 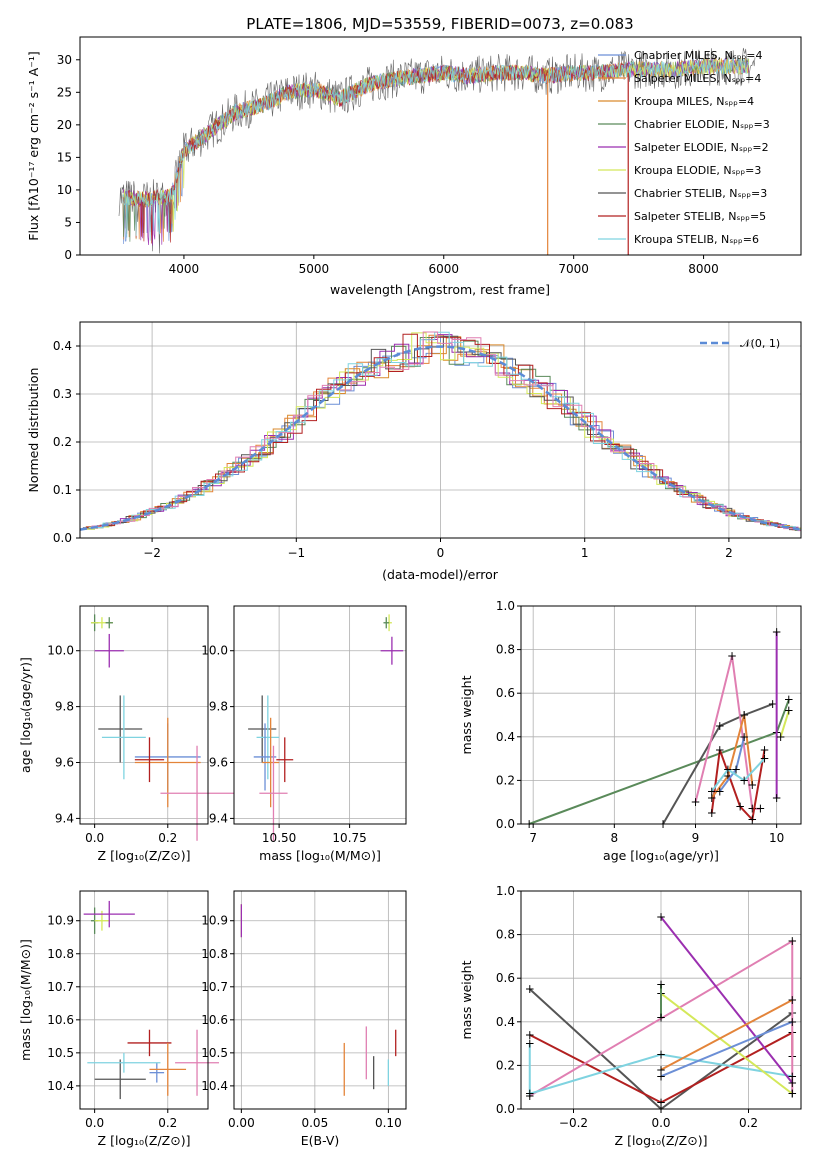 What do you see at coordinates (62, 394) in the screenshot?
I see `residual-ytick-label: 0.3` at bounding box center [62, 394].